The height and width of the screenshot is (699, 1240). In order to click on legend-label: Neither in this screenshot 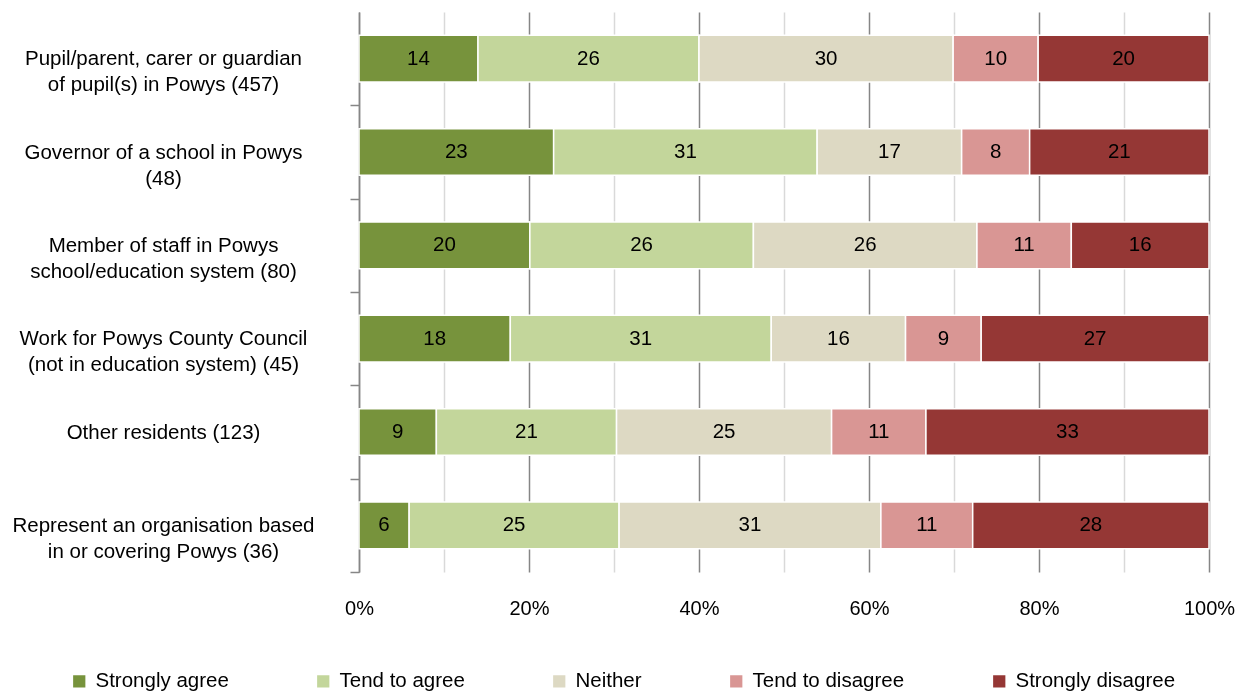, I will do `click(608, 680)`.